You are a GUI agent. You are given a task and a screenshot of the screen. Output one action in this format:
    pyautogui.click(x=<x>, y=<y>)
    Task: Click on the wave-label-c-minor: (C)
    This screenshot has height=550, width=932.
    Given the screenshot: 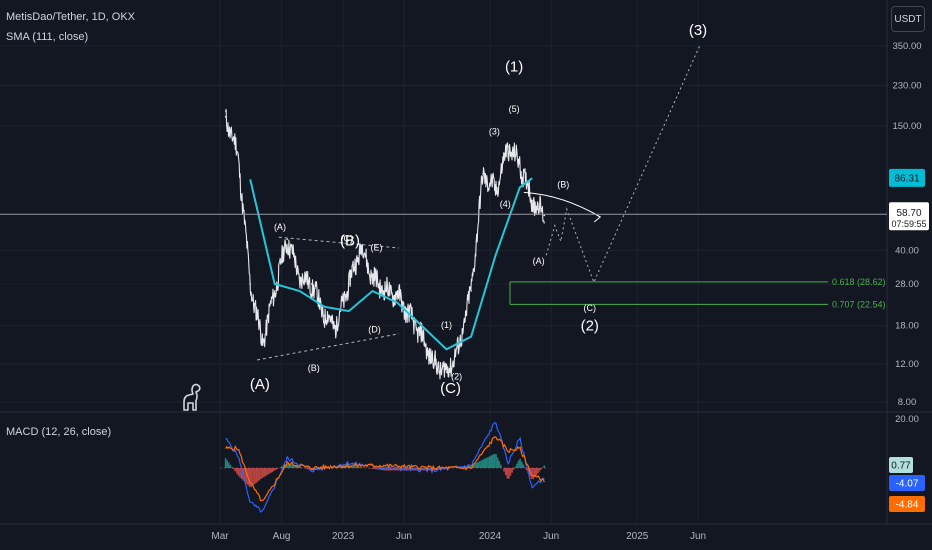 What is the action you would take?
    pyautogui.click(x=346, y=239)
    